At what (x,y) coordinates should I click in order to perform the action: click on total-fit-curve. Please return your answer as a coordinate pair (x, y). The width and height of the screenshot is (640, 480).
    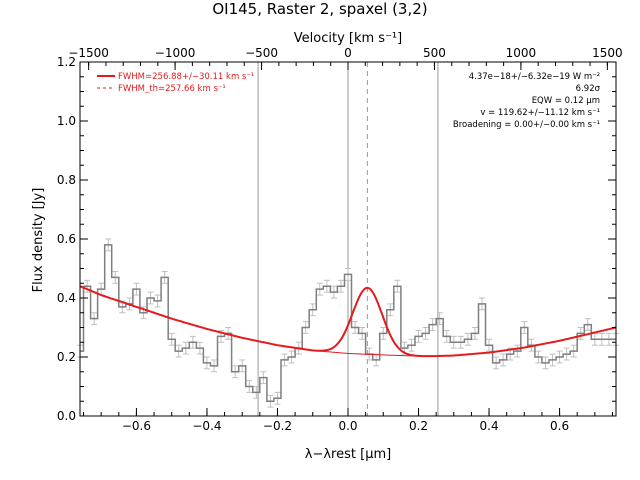
    Looking at the image, I should click on (348, 321).